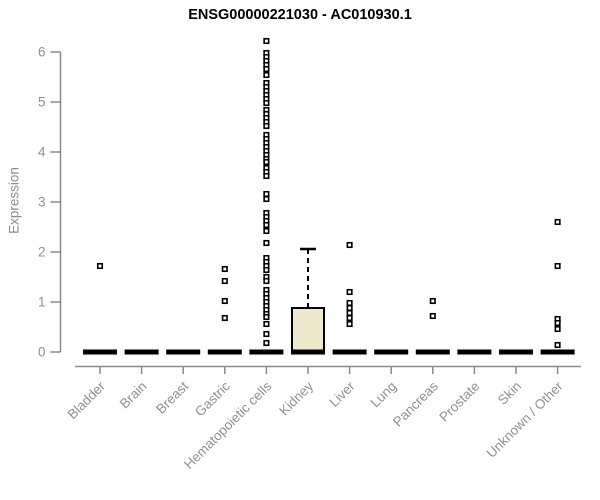 Image resolution: width=600 pixels, height=500 pixels. I want to click on x-tick-label: Unknown / Other, so click(524, 419).